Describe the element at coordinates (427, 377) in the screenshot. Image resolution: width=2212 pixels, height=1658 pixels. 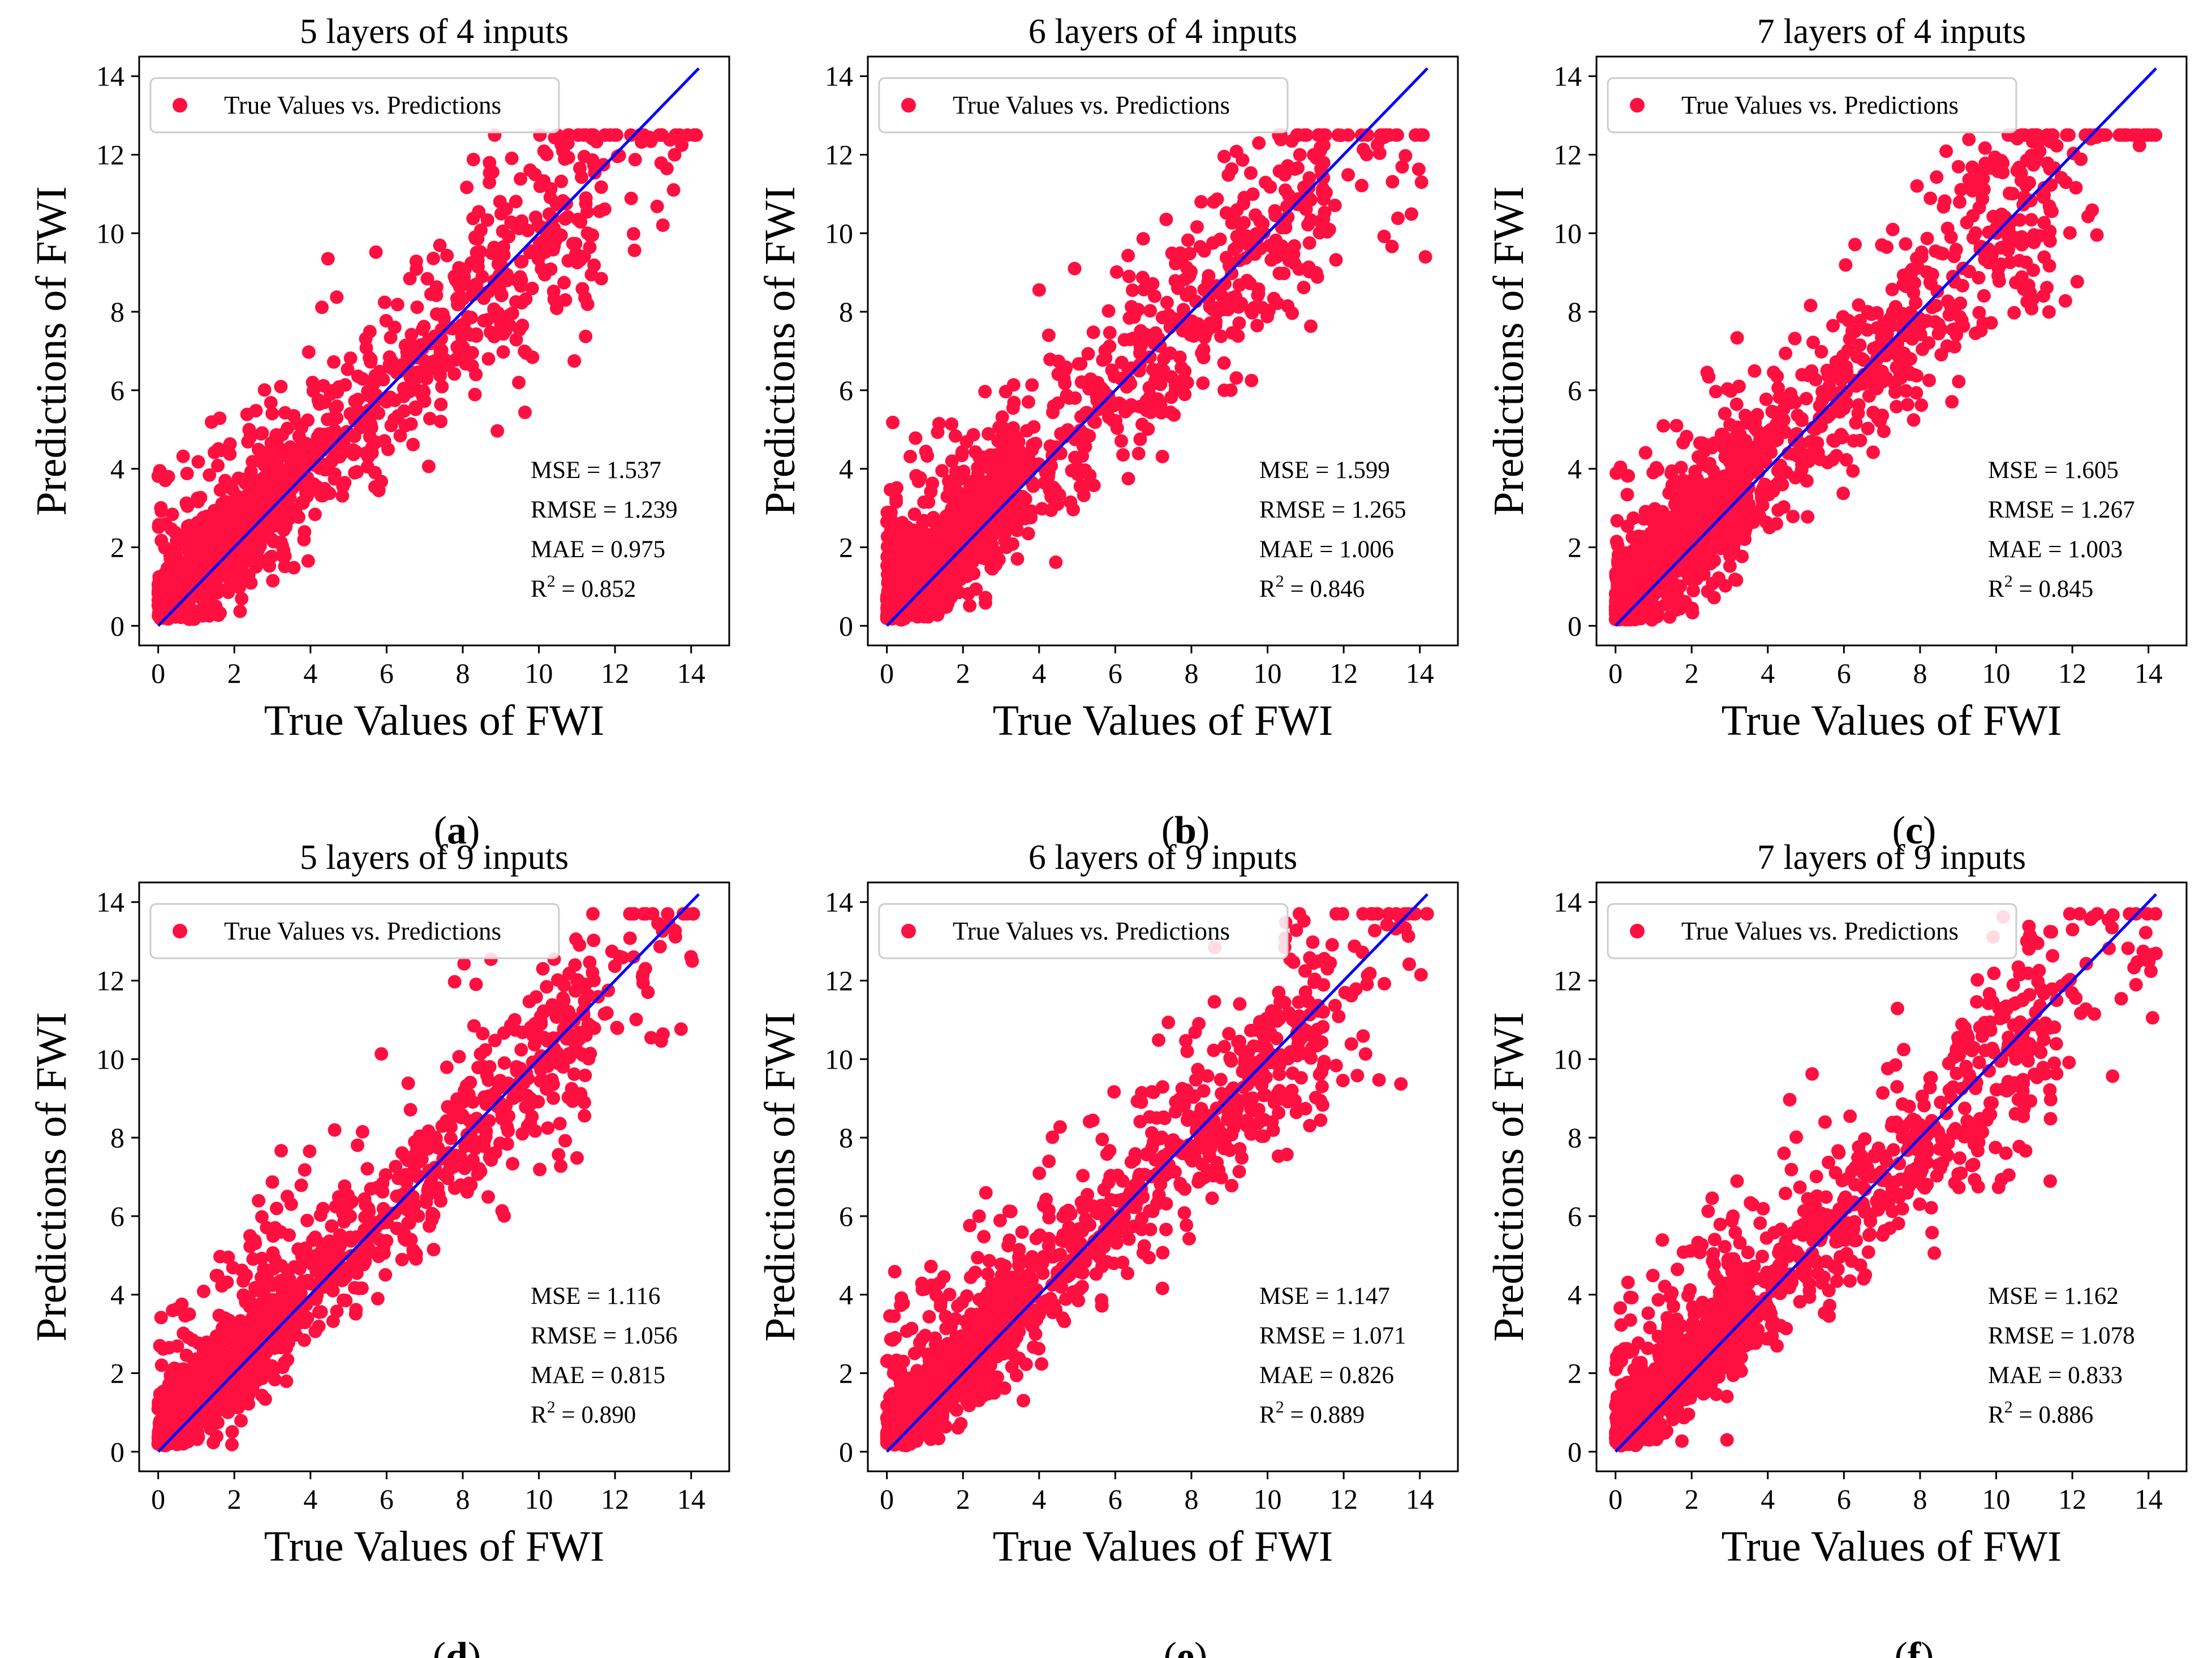
I see `scatter-points` at that location.